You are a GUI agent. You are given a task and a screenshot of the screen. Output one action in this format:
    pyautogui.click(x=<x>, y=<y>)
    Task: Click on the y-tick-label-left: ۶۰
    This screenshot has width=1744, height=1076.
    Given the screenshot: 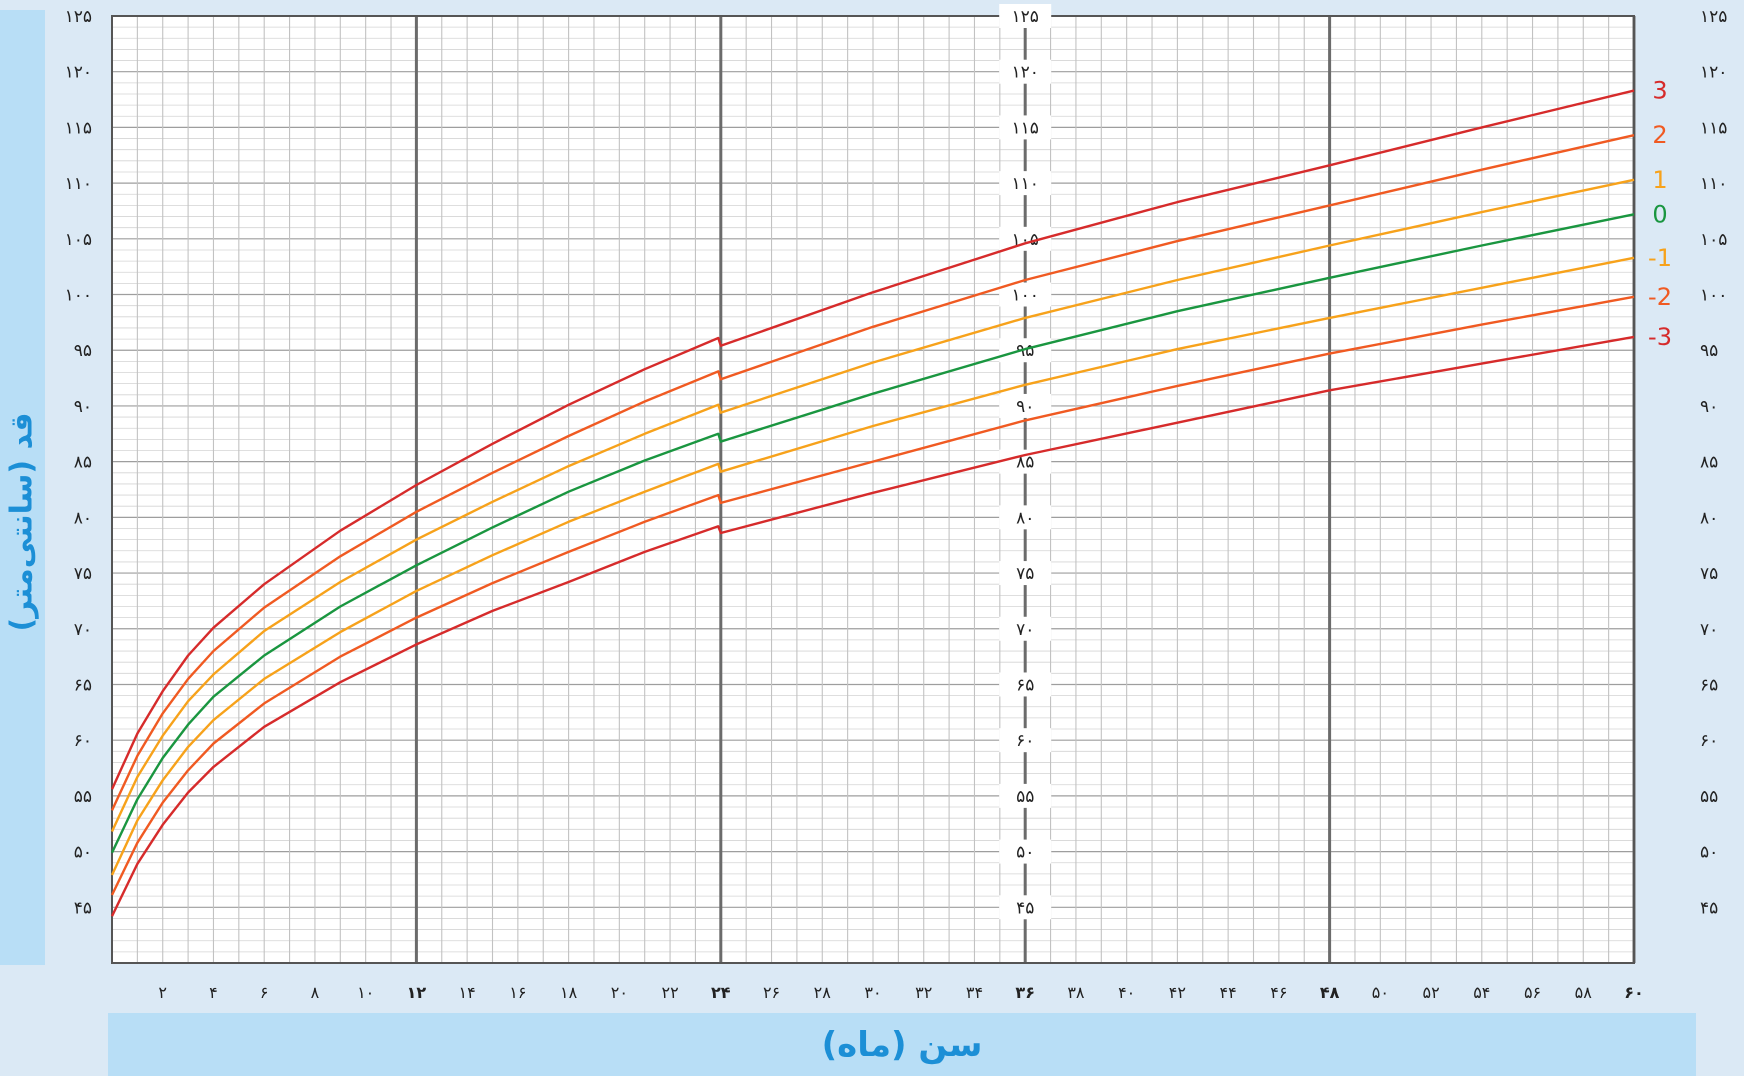 What is the action you would take?
    pyautogui.click(x=83, y=741)
    